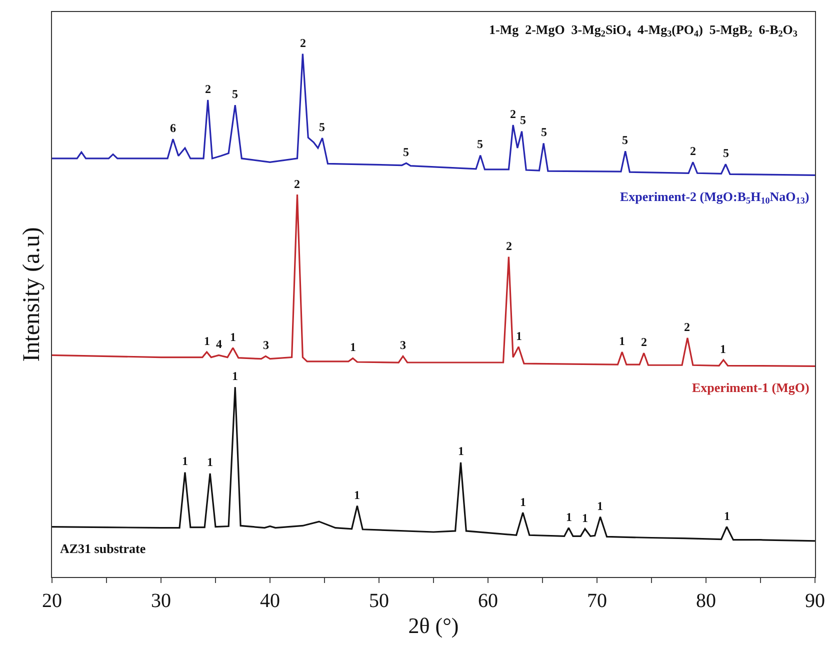 This screenshot has height=652, width=837. I want to click on x-tick-label: 70, so click(597, 601).